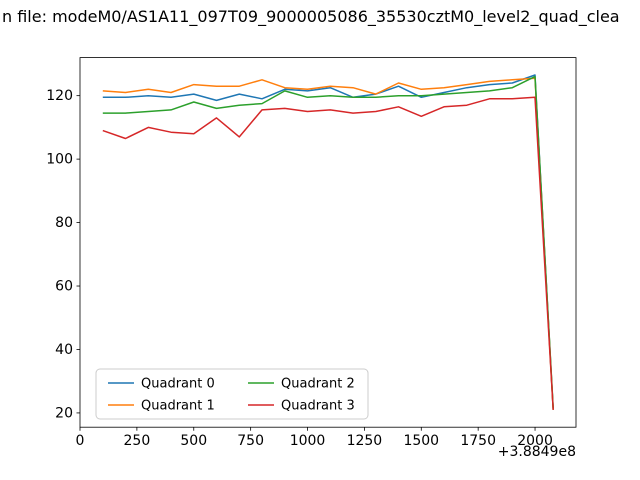  Describe the element at coordinates (59, 160) in the screenshot. I see `y-tick-label: 100` at that location.